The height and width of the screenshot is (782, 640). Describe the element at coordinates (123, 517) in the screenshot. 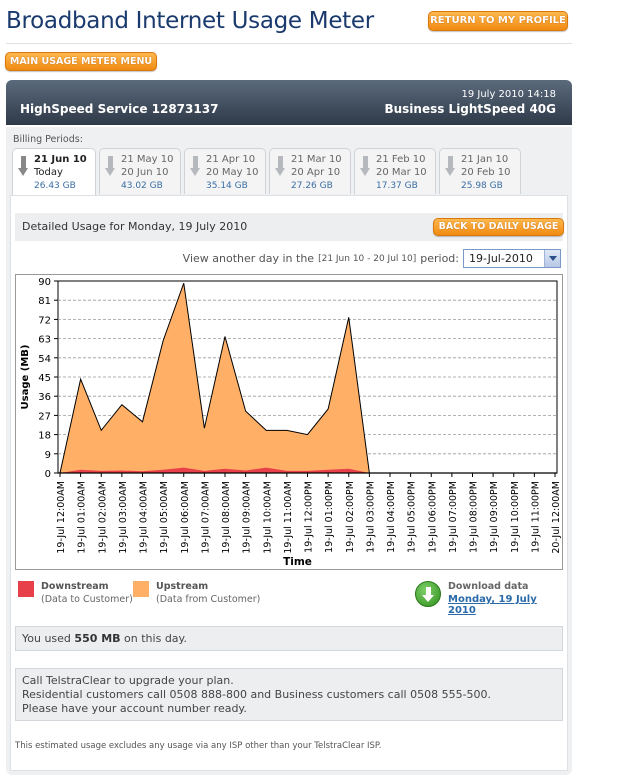

I see `x-tick-label: 19-Jul 03:00AM` at that location.